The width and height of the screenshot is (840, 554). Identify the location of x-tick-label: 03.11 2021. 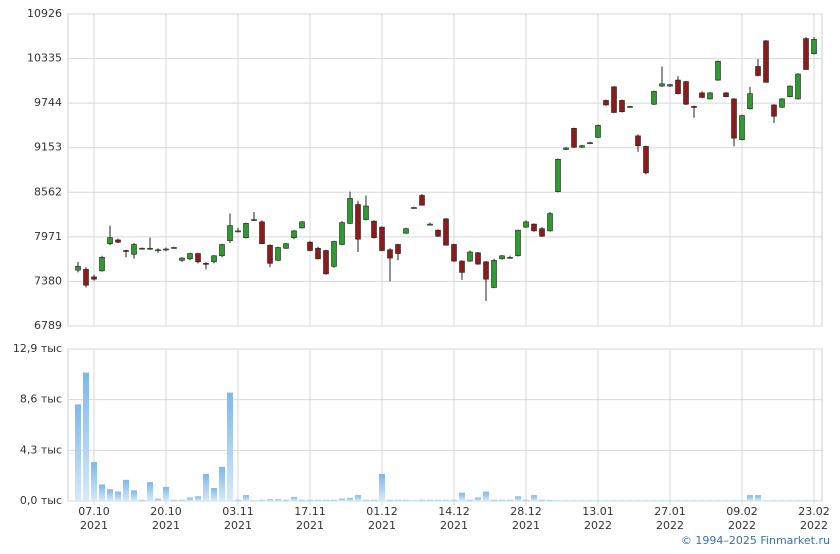
(238, 518).